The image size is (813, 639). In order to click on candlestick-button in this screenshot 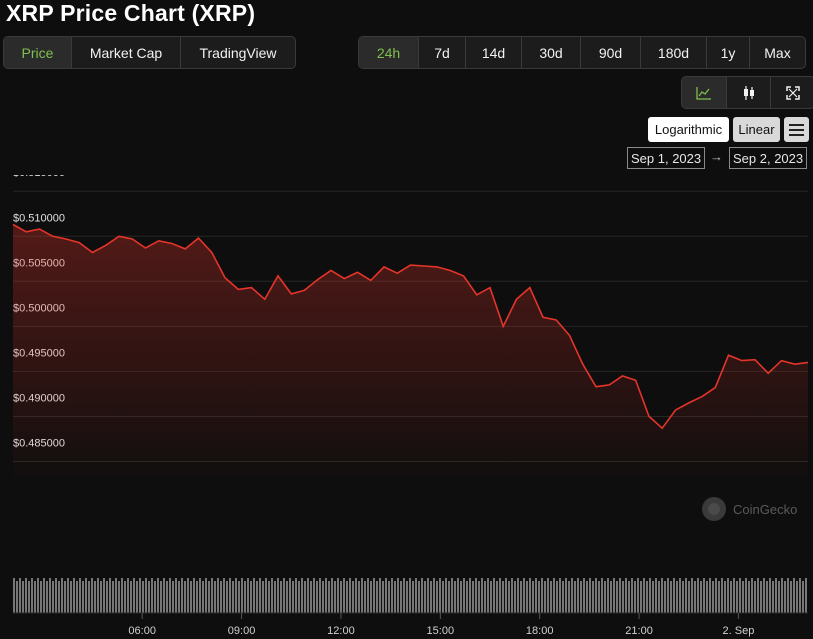, I will do `click(748, 92)`.